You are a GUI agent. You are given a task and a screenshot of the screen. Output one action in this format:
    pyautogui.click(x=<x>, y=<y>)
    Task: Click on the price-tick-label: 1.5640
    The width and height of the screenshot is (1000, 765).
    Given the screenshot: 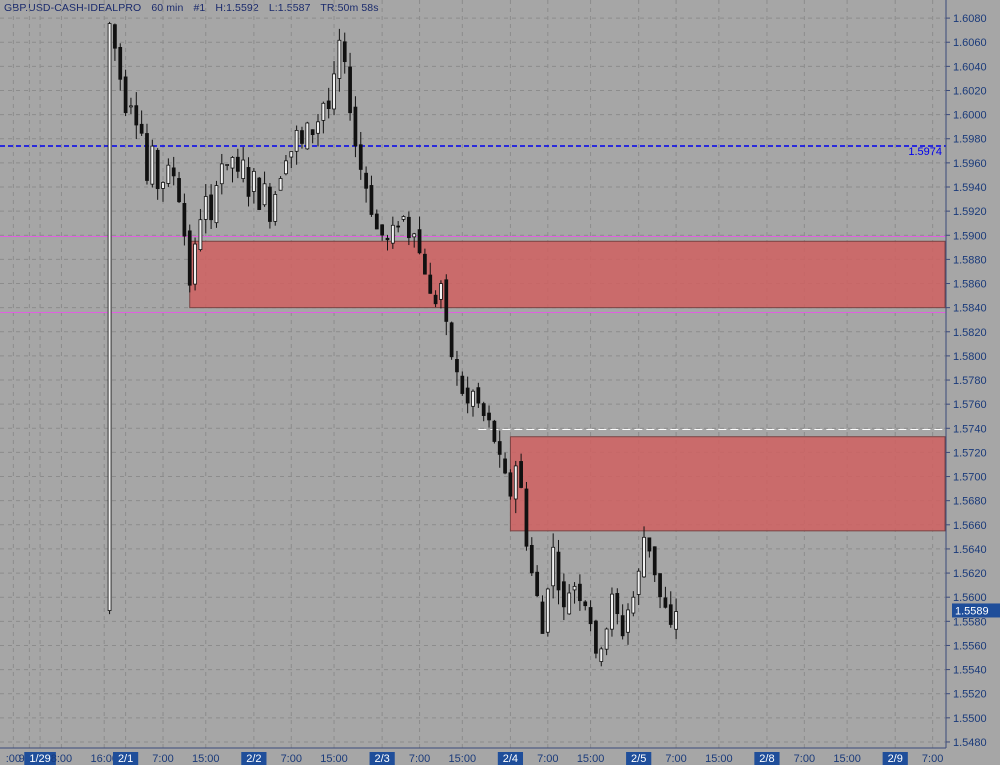 What is the action you would take?
    pyautogui.click(x=970, y=550)
    